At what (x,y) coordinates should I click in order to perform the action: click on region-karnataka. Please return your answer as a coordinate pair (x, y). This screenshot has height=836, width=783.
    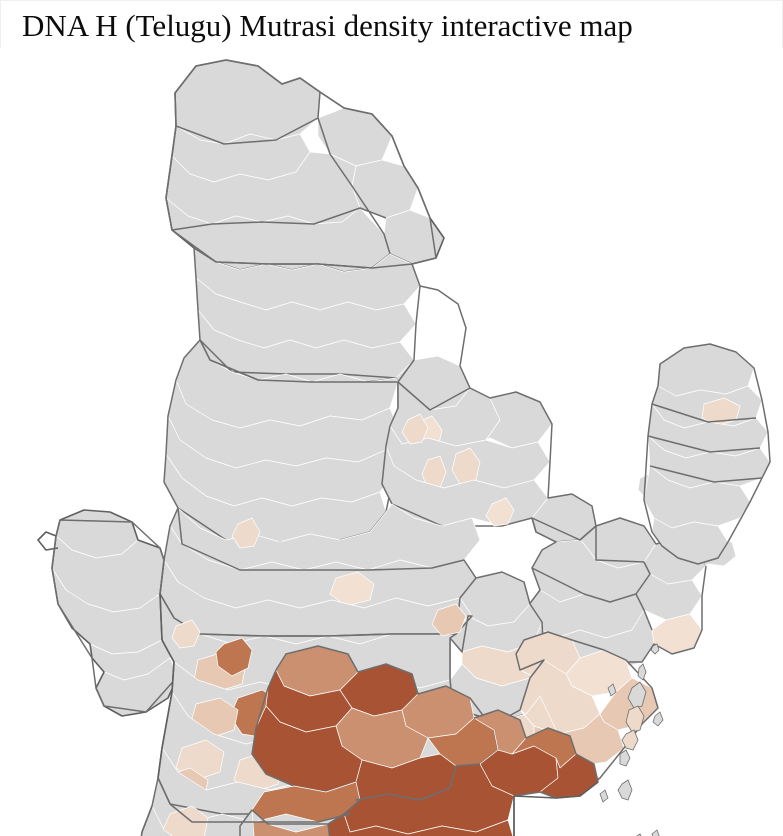
    Looking at the image, I should click on (244, 806).